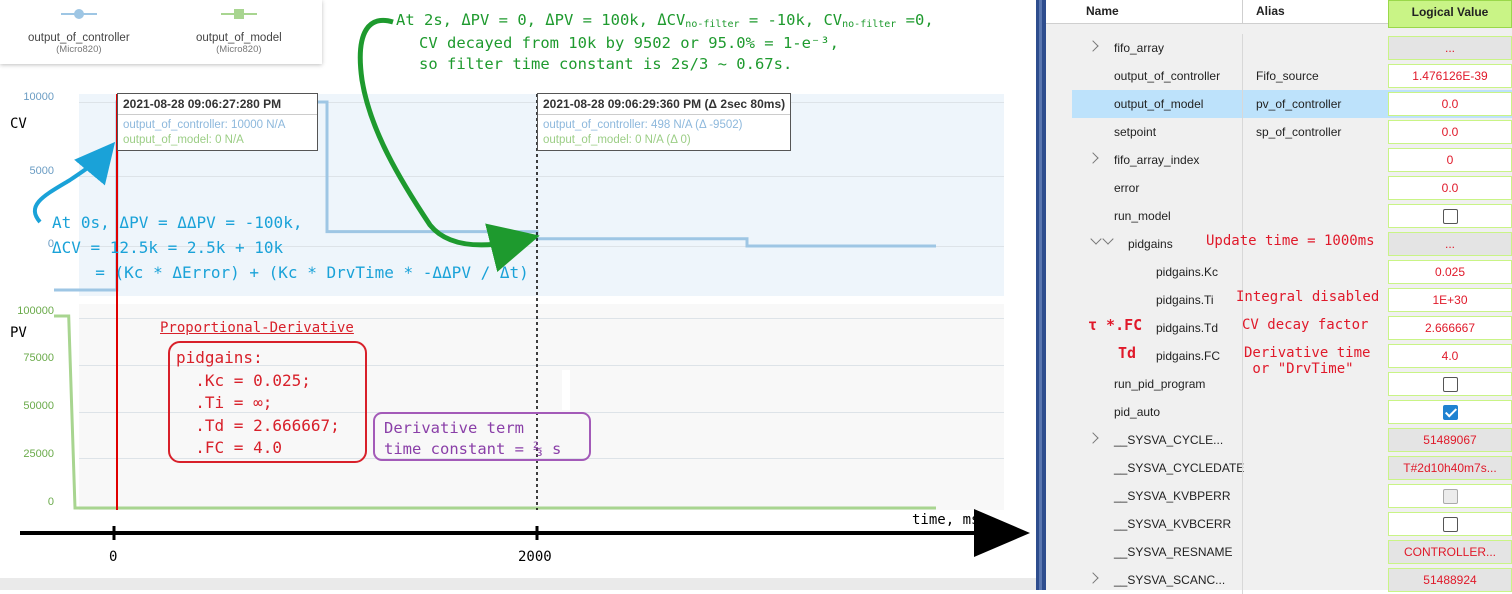 Image resolution: width=1512 pixels, height=594 pixels. Describe the element at coordinates (1187, 272) in the screenshot. I see `tag-name: pidgains.Kc` at that location.